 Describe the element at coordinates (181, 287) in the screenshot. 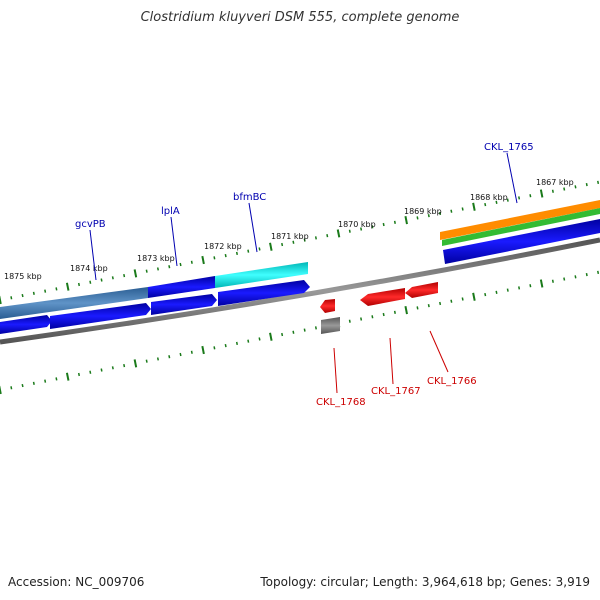

I see `blue-band` at that location.